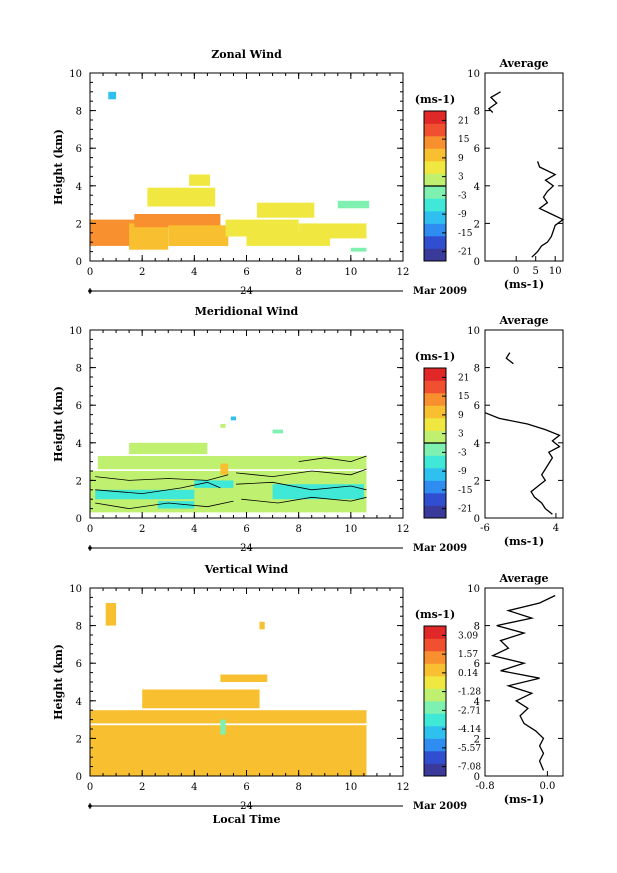  What do you see at coordinates (246, 569) in the screenshot?
I see `panel-title: Vertical Wind` at bounding box center [246, 569].